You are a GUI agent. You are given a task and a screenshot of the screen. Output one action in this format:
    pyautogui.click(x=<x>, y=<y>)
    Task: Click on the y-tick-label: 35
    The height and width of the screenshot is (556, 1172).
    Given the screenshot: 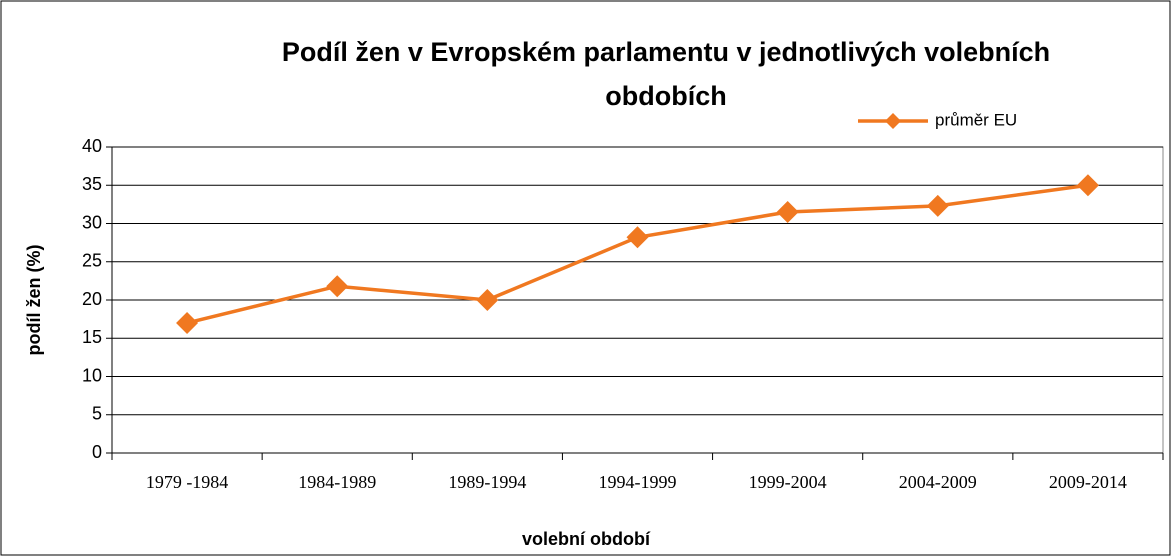 What is the action you would take?
    pyautogui.click(x=92, y=184)
    